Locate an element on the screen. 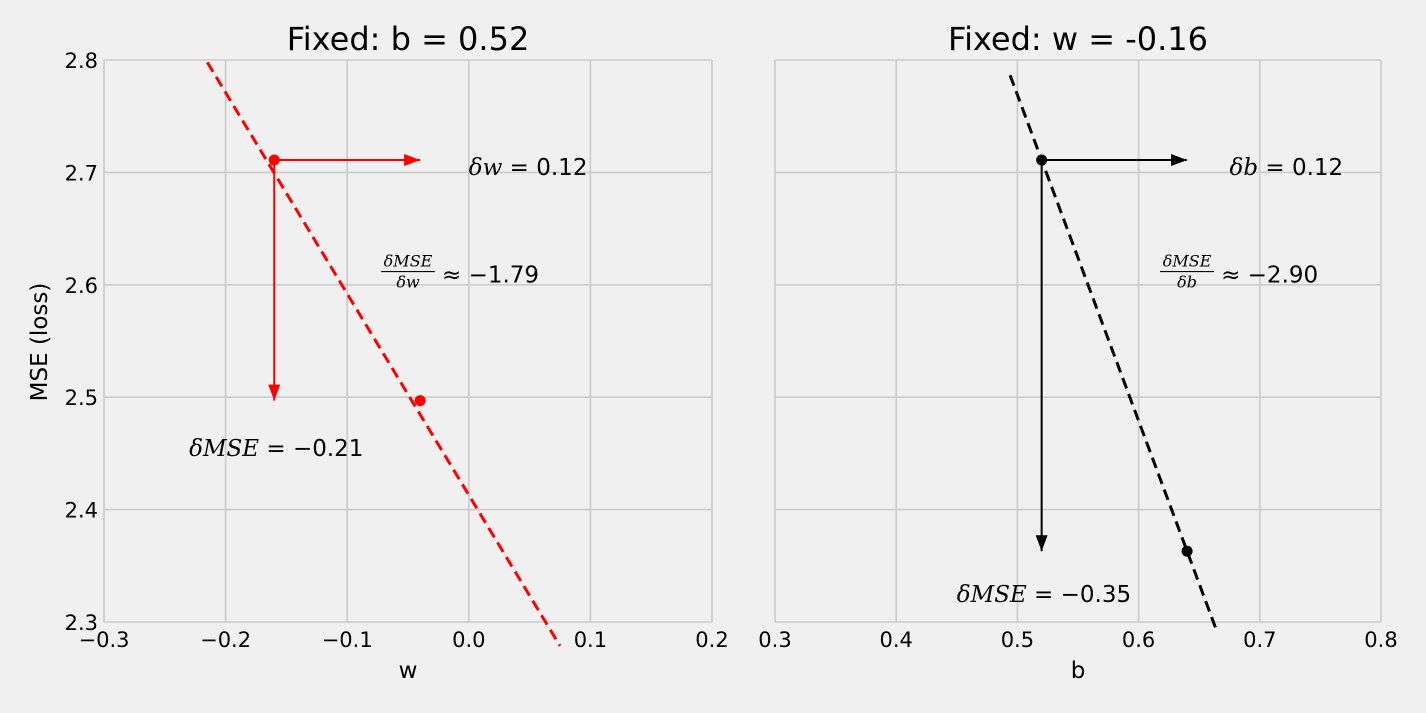  left-xlabel: w is located at coordinates (408, 671).